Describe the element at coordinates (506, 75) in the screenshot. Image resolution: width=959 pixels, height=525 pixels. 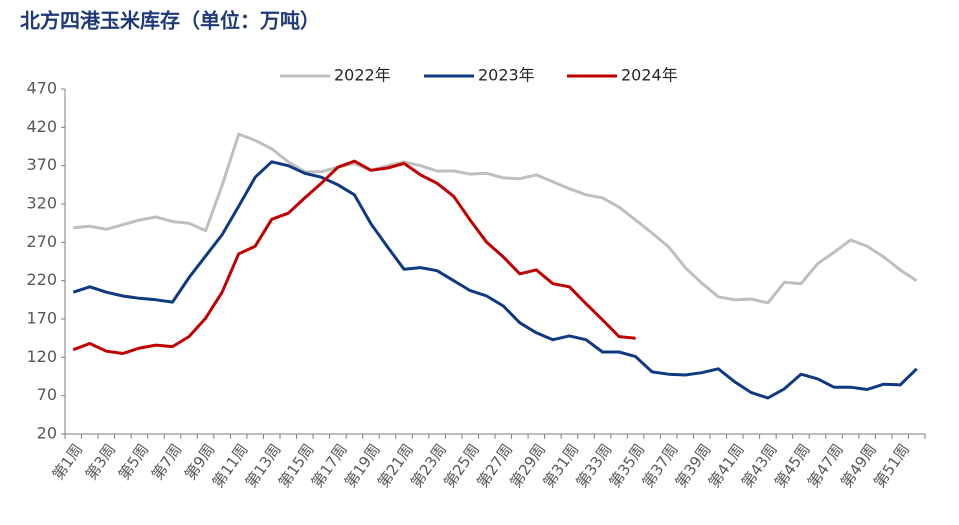
I see `legend-label: 2023年` at that location.